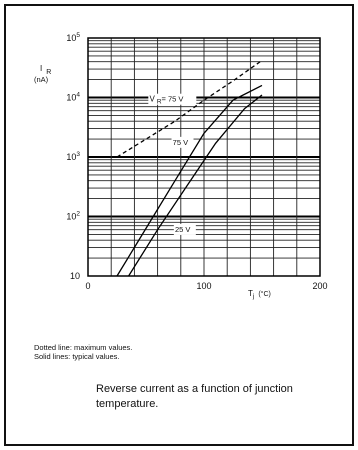 The width and height of the screenshot is (358, 450). I want to click on y-tick-label: 10⁴, so click(73, 97).